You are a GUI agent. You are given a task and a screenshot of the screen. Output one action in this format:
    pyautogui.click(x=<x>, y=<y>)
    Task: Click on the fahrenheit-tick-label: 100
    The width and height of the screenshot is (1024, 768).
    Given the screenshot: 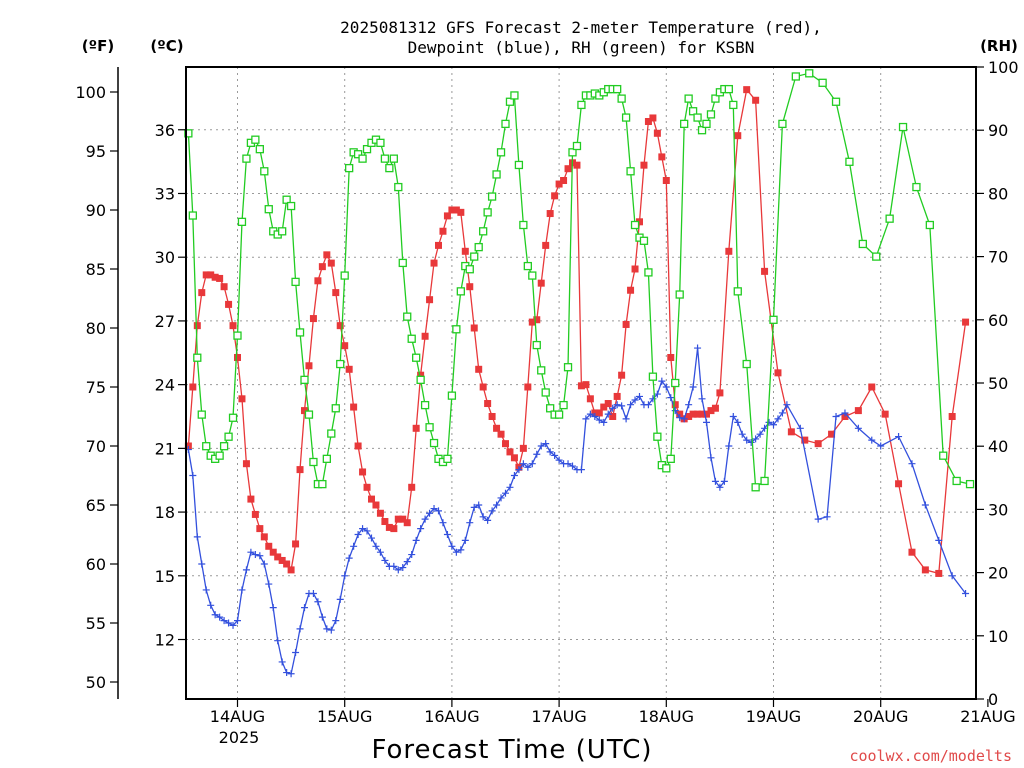 What is the action you would take?
    pyautogui.click(x=90, y=92)
    